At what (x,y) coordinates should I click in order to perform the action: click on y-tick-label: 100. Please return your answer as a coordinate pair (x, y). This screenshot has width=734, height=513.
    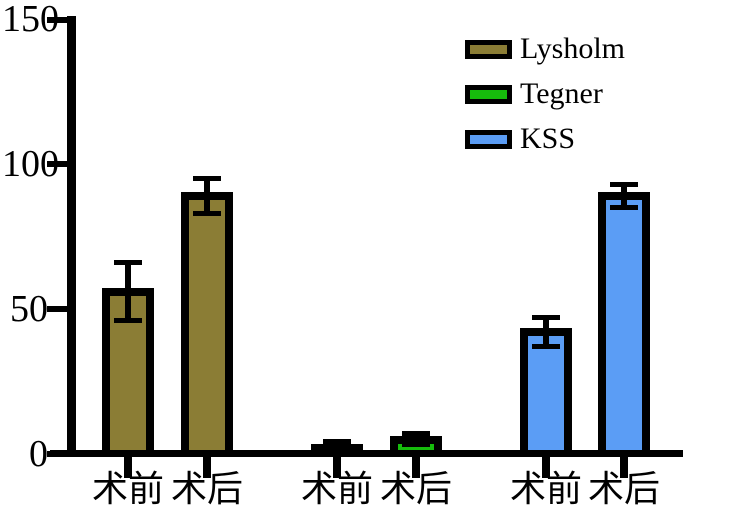
    Looking at the image, I should click on (30, 164).